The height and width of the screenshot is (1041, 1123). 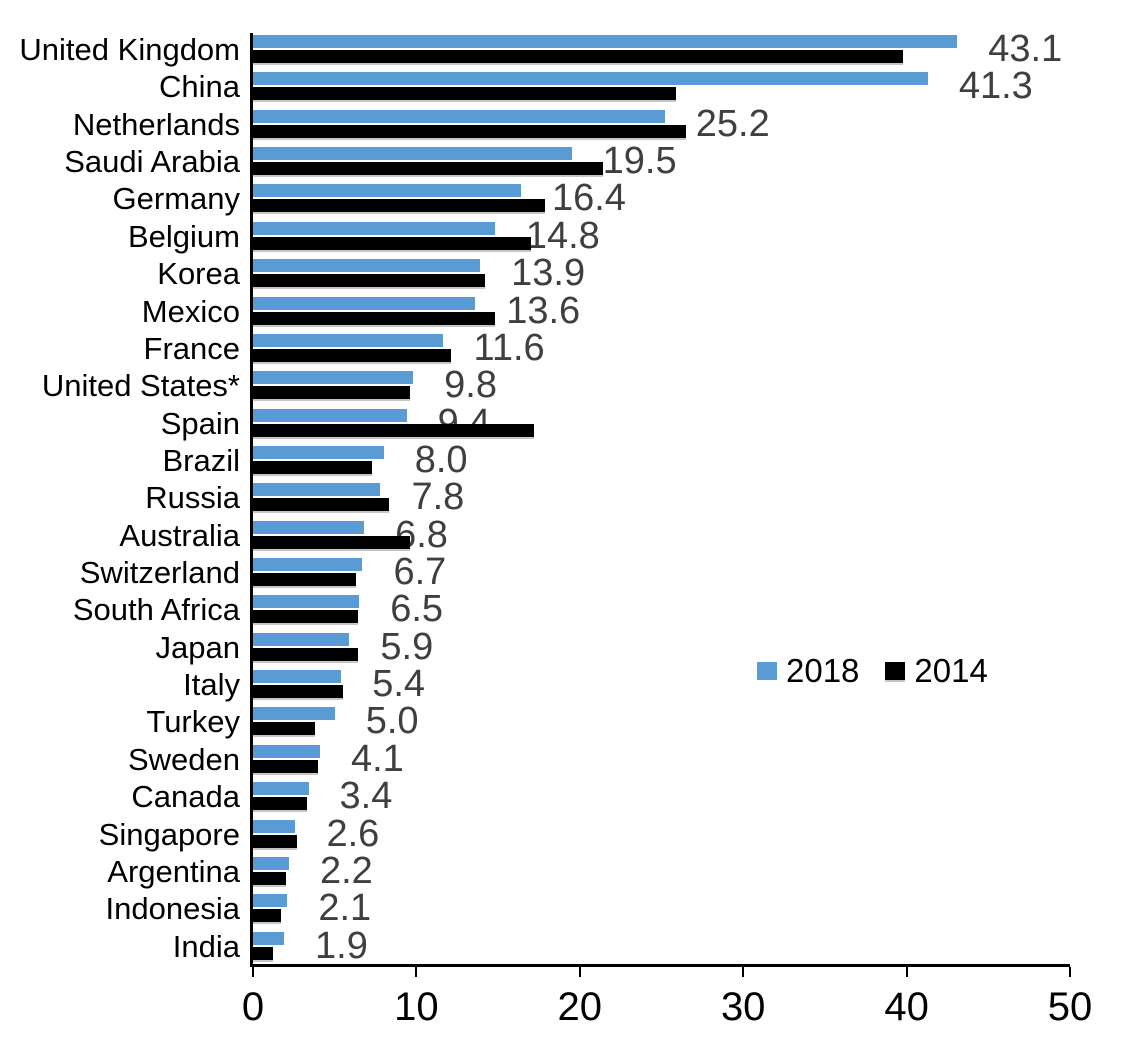 What do you see at coordinates (995, 86) in the screenshot?
I see `data-label: 41.3` at bounding box center [995, 86].